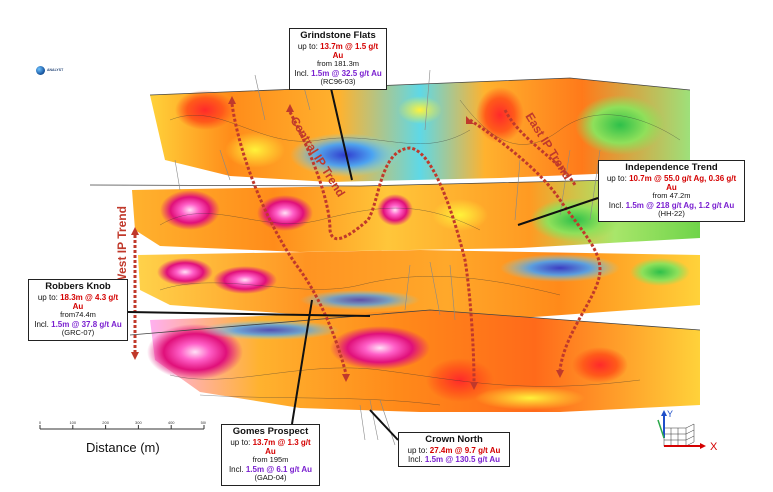  What do you see at coordinates (346, 73) in the screenshot?
I see `callout-incl: 1.5m @ 32.5 g/t Au` at bounding box center [346, 73].